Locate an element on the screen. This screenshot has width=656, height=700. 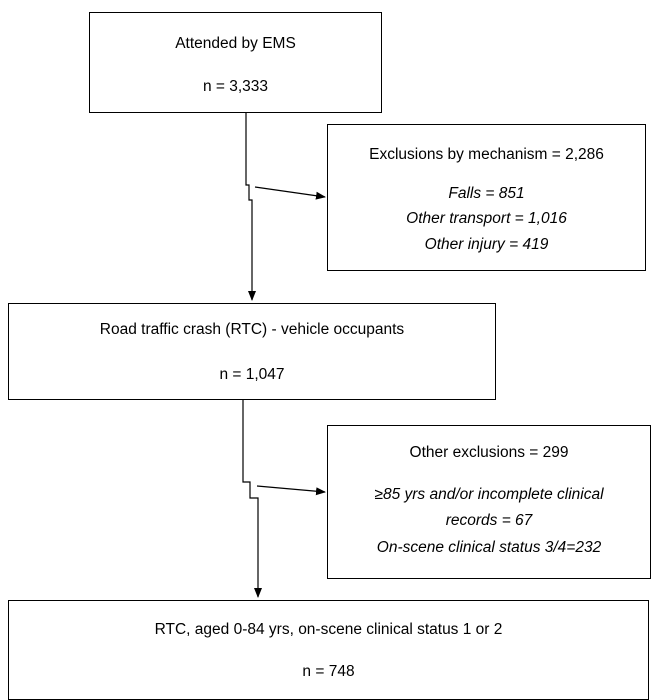
node-label: Other exclusions = 299 is located at coordinates (489, 452).